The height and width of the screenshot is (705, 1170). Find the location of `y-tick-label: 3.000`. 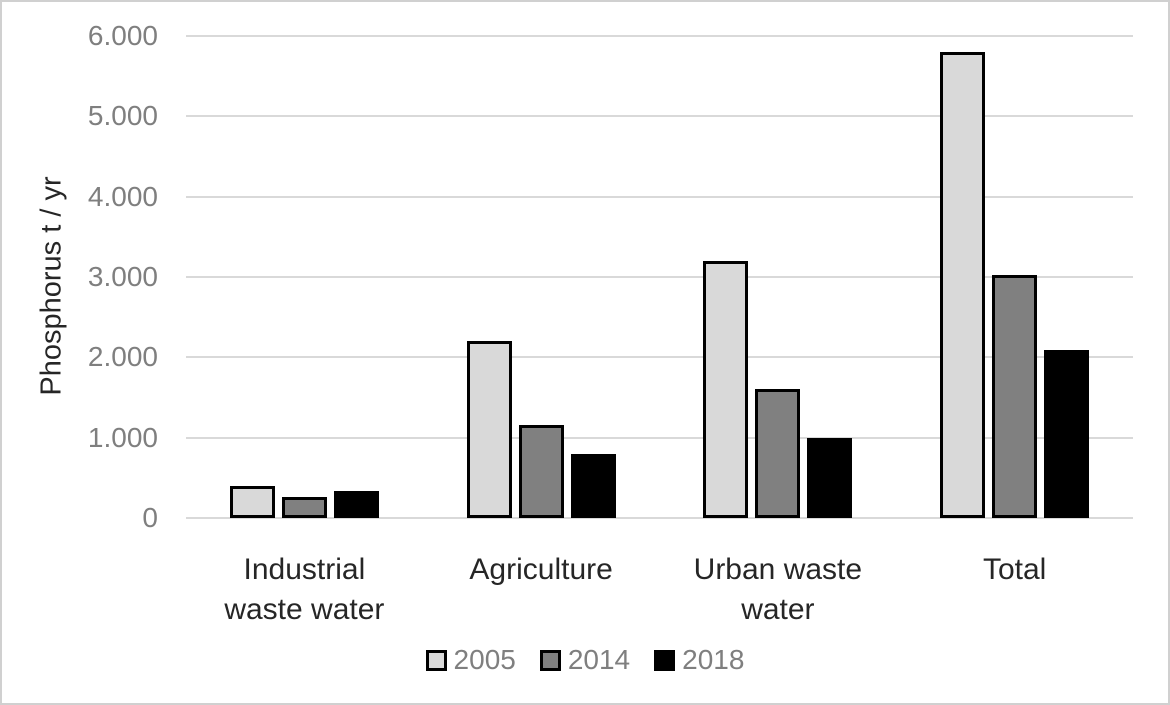

y-tick-label: 3.000 is located at coordinates (122, 276).